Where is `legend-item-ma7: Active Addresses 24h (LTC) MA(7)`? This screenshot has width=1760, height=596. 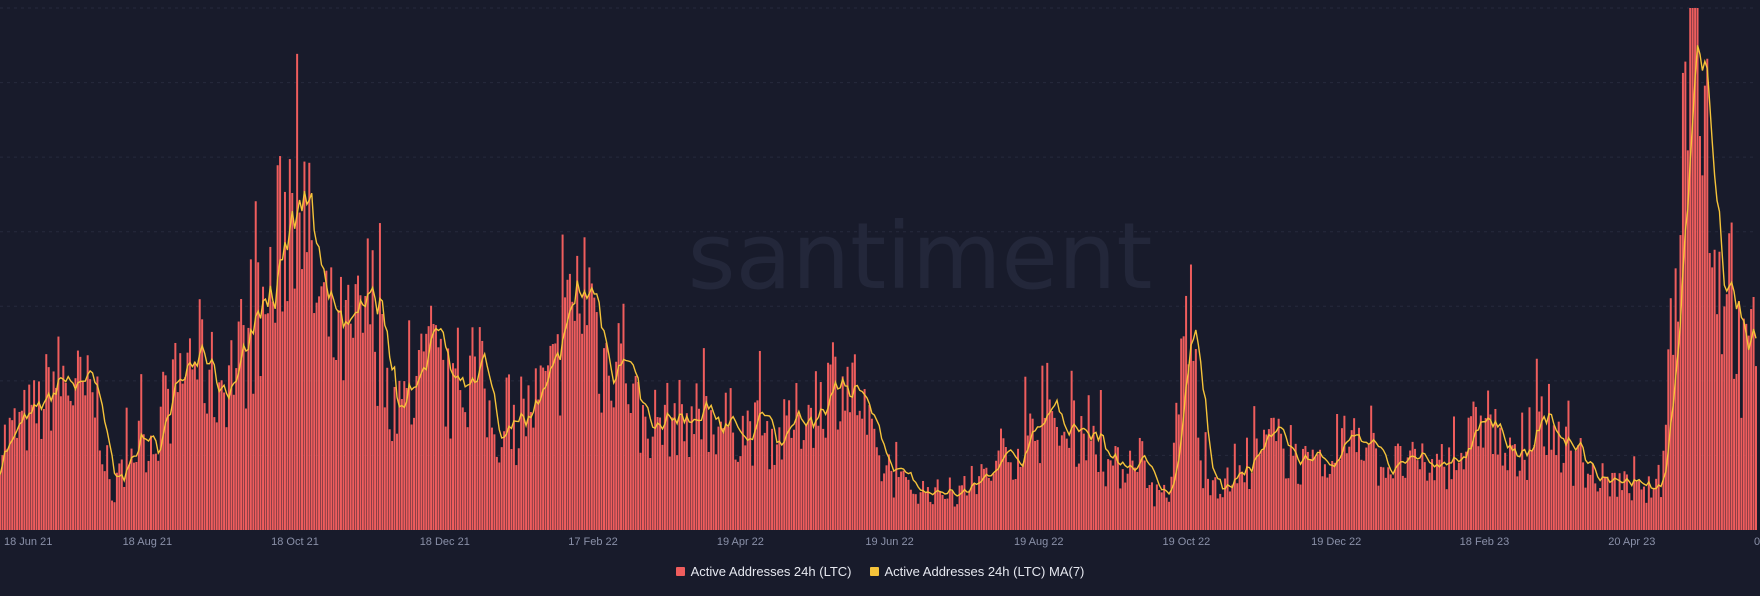 legend-item-ma7: Active Addresses 24h (LTC) MA(7) is located at coordinates (976, 571).